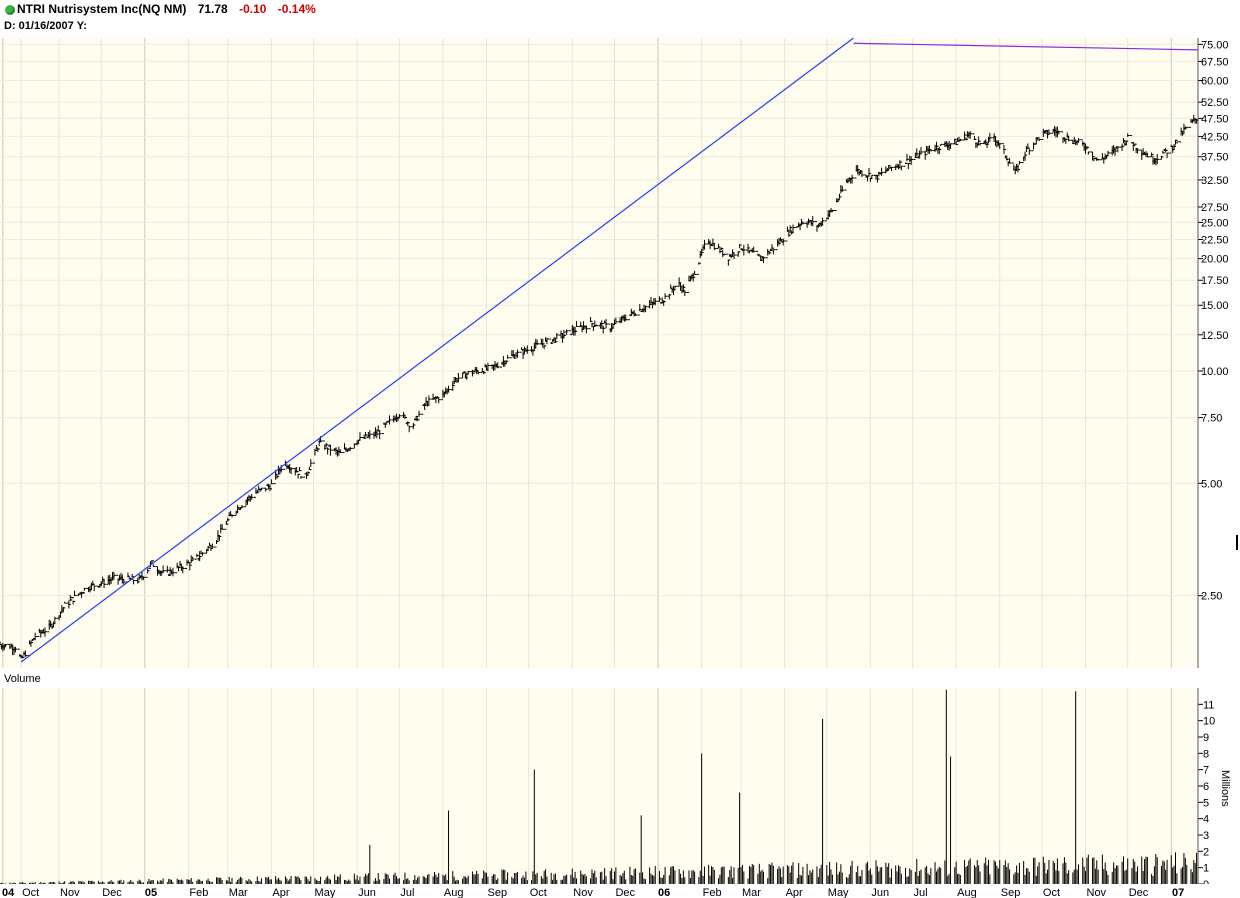 The height and width of the screenshot is (898, 1240). Describe the element at coordinates (1215, 158) in the screenshot. I see `y-tick-label: 37.50` at that location.